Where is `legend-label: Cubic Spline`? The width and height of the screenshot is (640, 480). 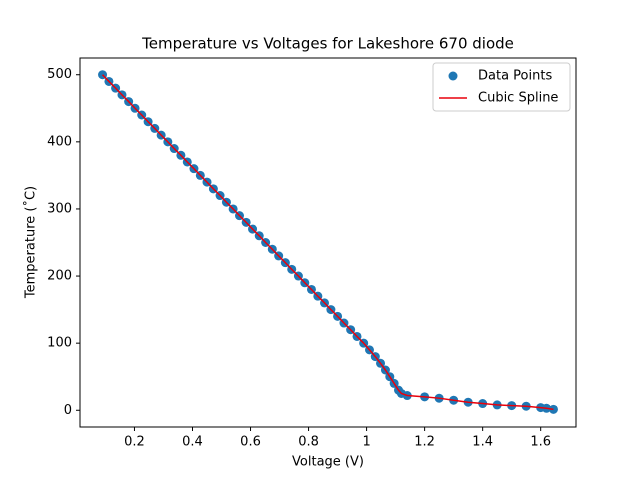 legend-label: Cubic Spline is located at coordinates (518, 98).